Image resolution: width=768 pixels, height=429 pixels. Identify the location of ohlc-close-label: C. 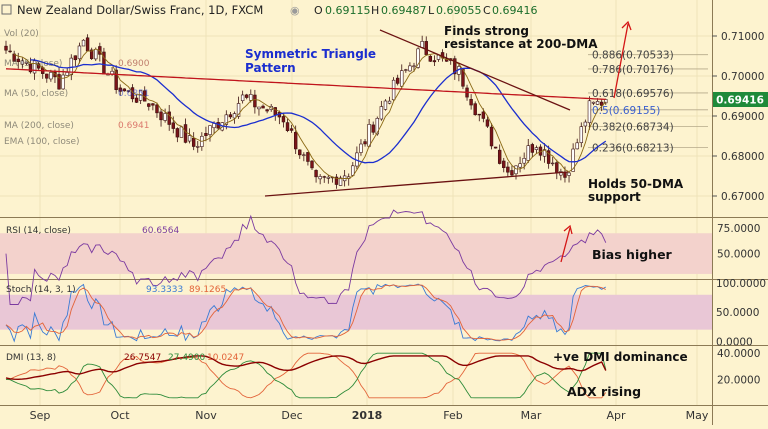
(487, 10).